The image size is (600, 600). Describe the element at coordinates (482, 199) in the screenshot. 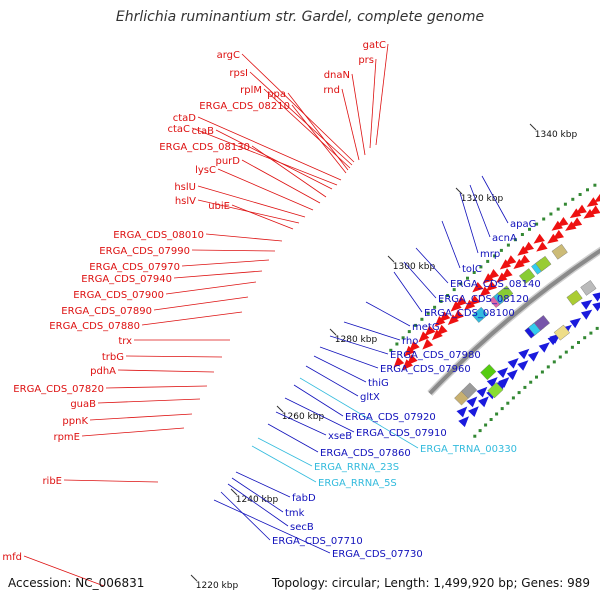

I see `tick-label: 1320 kbp` at that location.